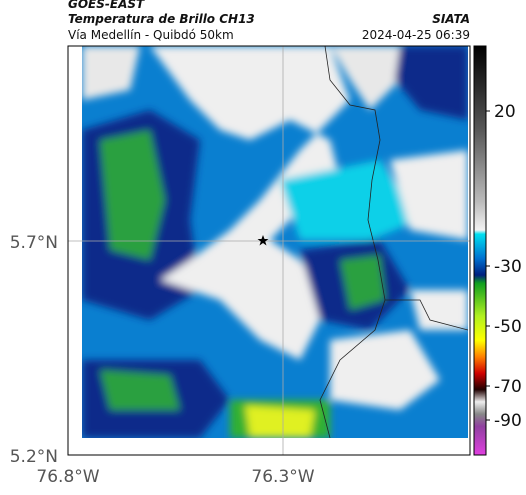  I want to click on colorbar-label: -90, so click(508, 421).